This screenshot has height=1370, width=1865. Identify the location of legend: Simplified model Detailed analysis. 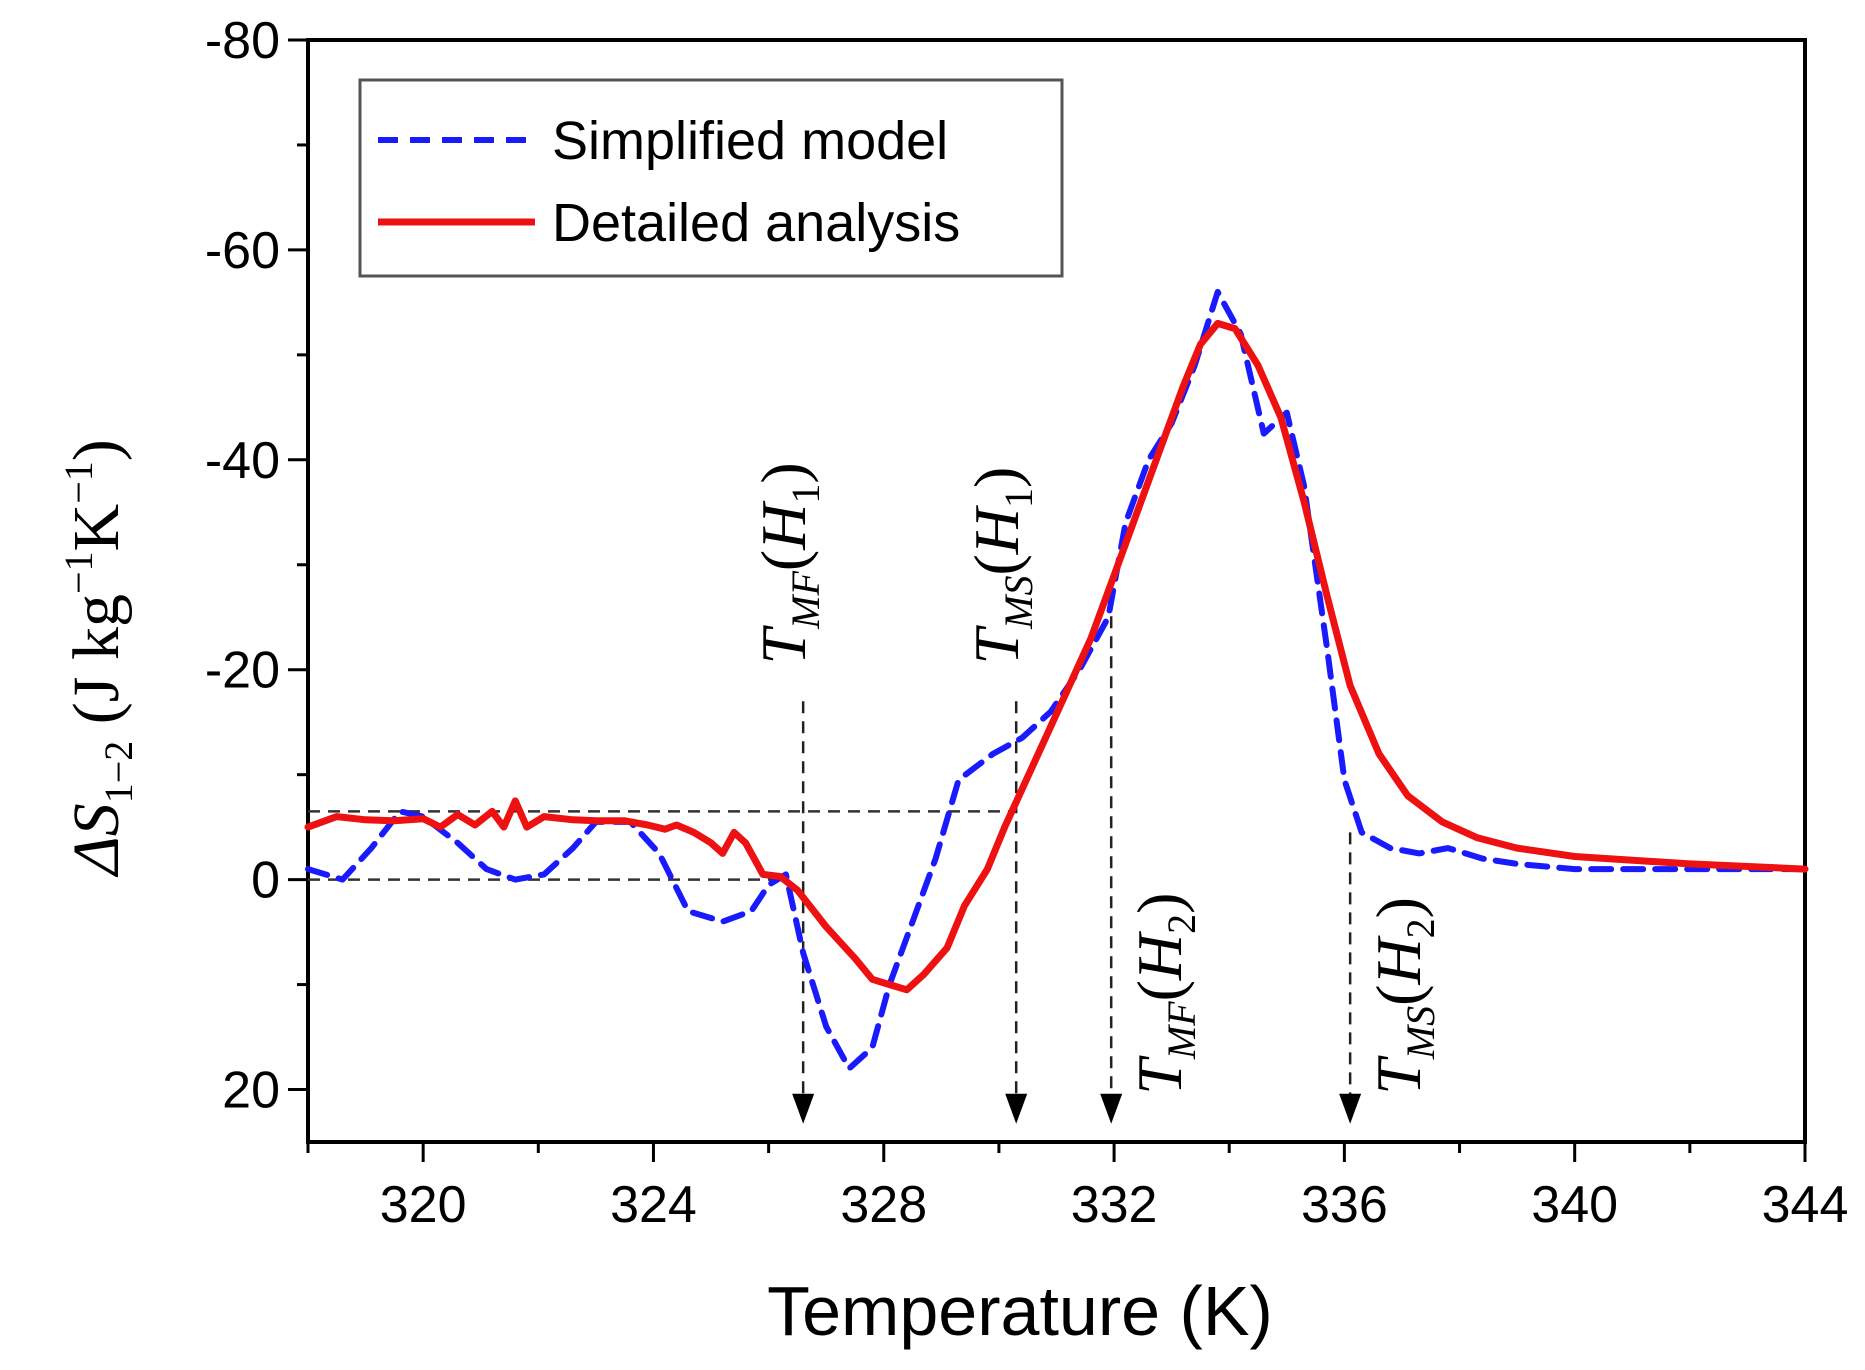
(711, 178).